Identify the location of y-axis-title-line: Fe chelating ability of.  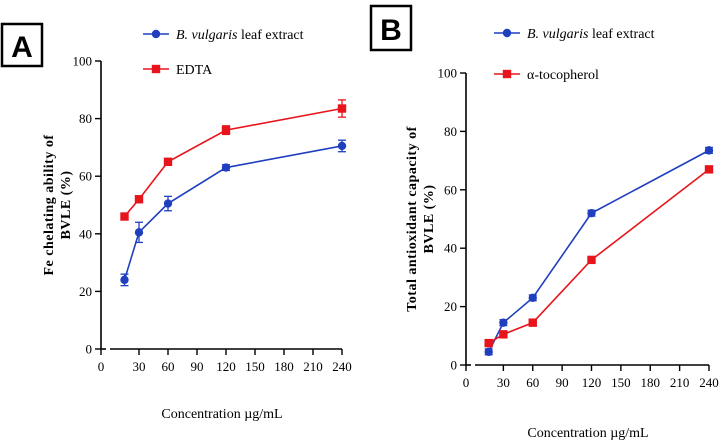
(49, 205).